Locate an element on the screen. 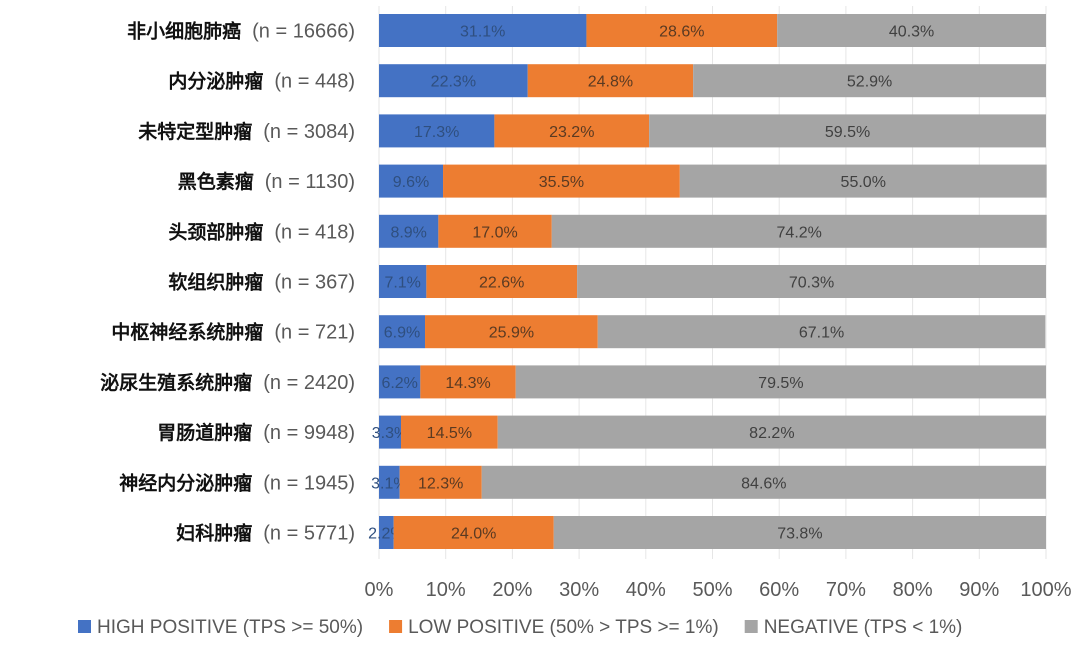 Image resolution: width=1080 pixels, height=652 pixels. data-label: 8.9% is located at coordinates (408, 232).